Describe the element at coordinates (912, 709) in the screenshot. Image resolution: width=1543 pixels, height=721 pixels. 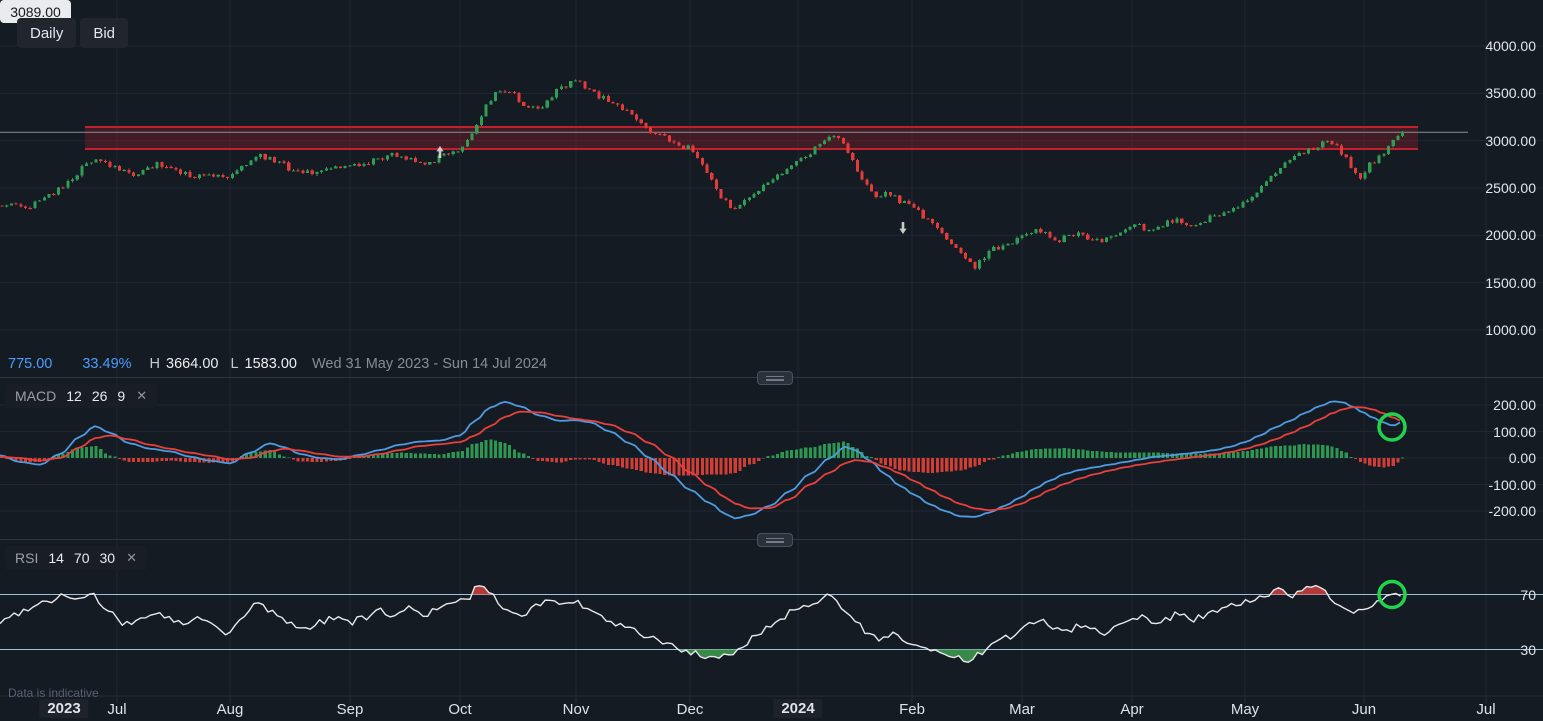
I see `time-axis-label: Feb` at that location.